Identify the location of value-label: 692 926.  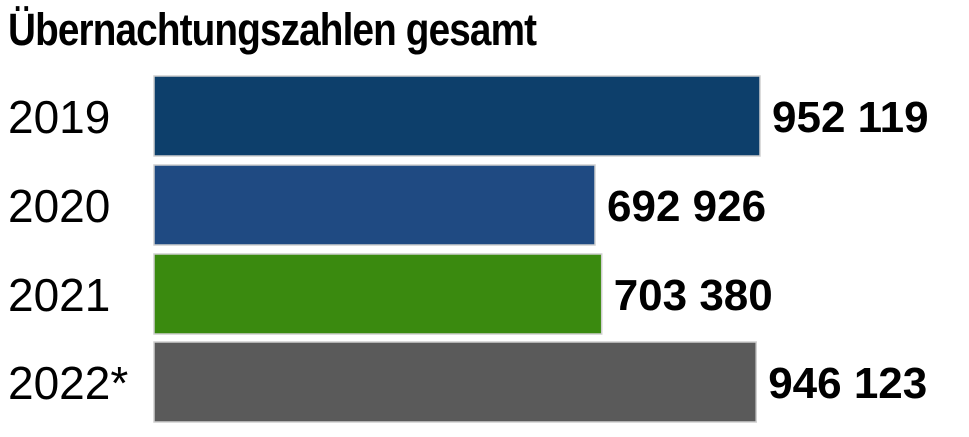
(686, 206).